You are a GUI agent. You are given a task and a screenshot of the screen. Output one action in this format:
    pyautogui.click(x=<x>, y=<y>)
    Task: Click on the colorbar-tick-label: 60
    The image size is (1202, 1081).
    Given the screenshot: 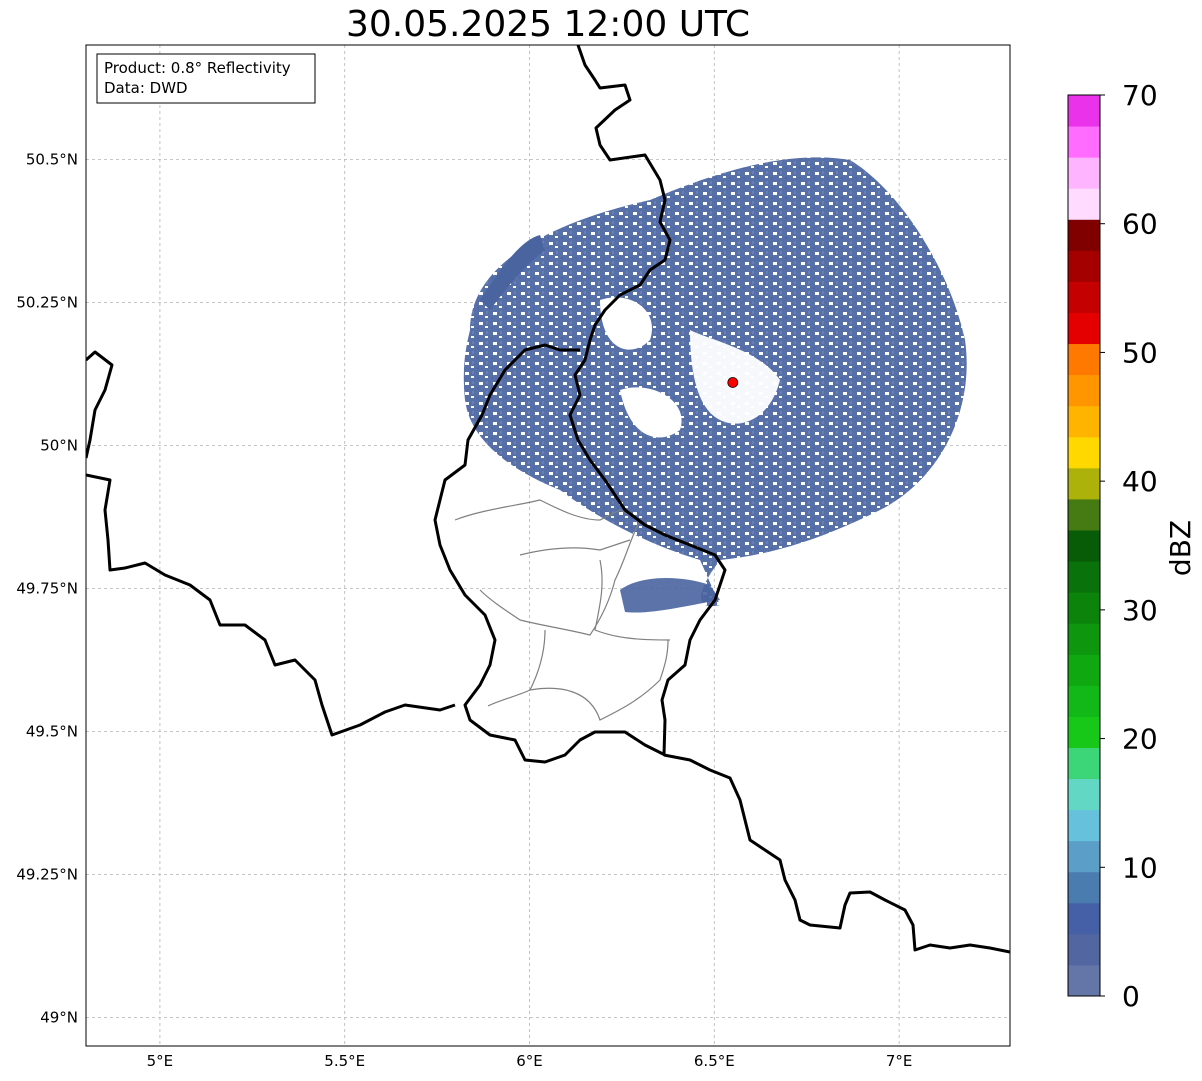 What is the action you would take?
    pyautogui.click(x=1140, y=224)
    